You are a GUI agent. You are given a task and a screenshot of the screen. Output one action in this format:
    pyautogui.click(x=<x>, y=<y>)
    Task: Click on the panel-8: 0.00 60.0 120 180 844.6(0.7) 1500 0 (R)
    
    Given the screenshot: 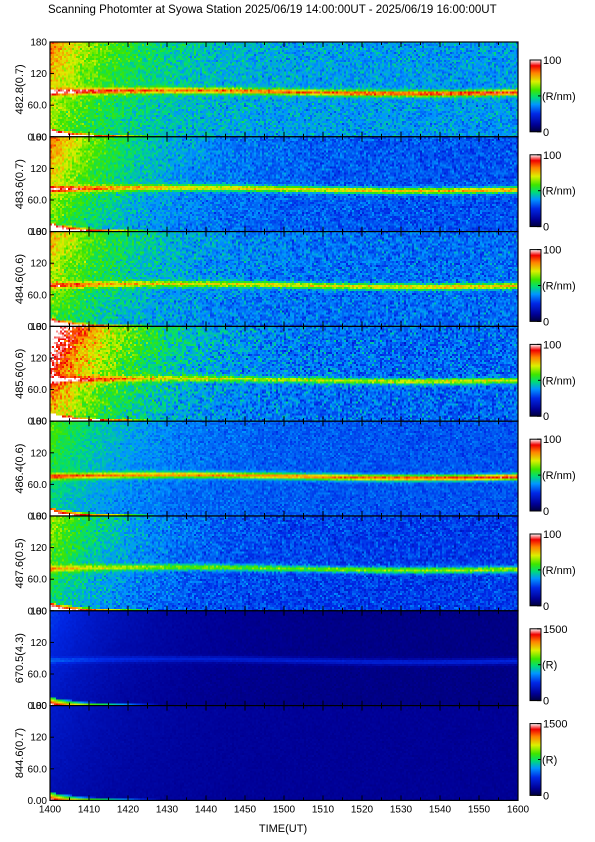 What is the action you would take?
    pyautogui.click(x=290, y=754)
    